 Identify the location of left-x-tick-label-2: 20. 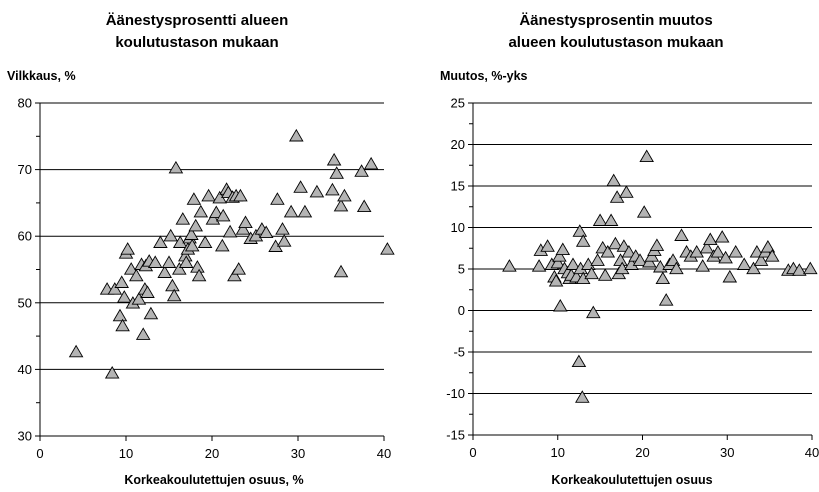
(212, 453).